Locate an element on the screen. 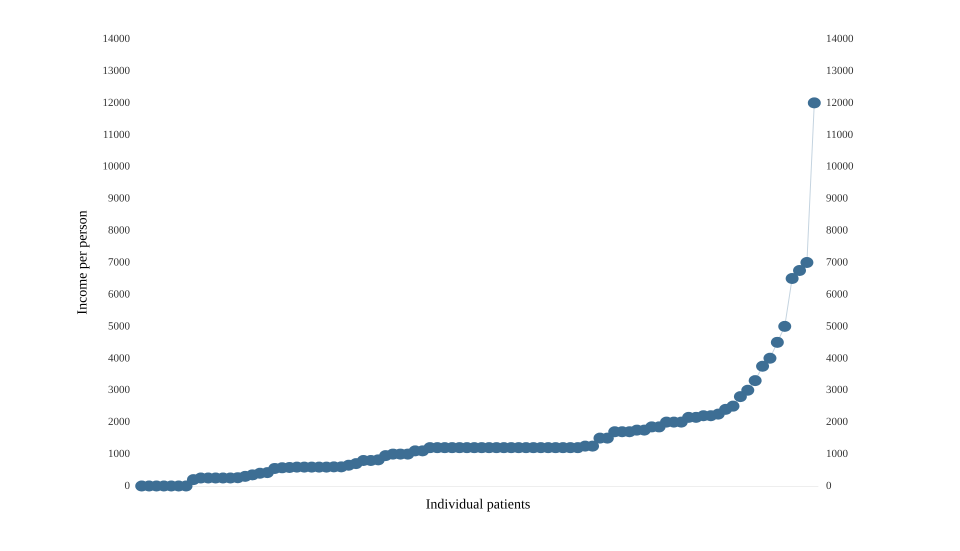  y-tick-label: 11000 is located at coordinates (116, 134).